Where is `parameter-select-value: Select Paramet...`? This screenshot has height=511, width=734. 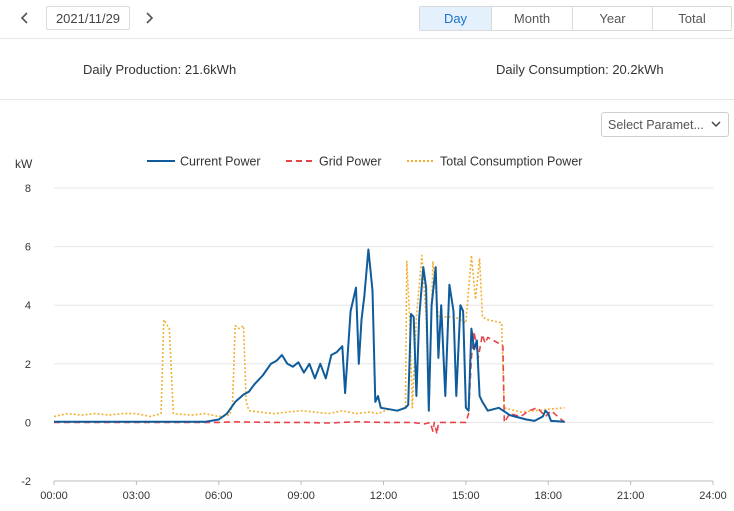
parameter-select-value: Select Paramet... is located at coordinates (656, 124).